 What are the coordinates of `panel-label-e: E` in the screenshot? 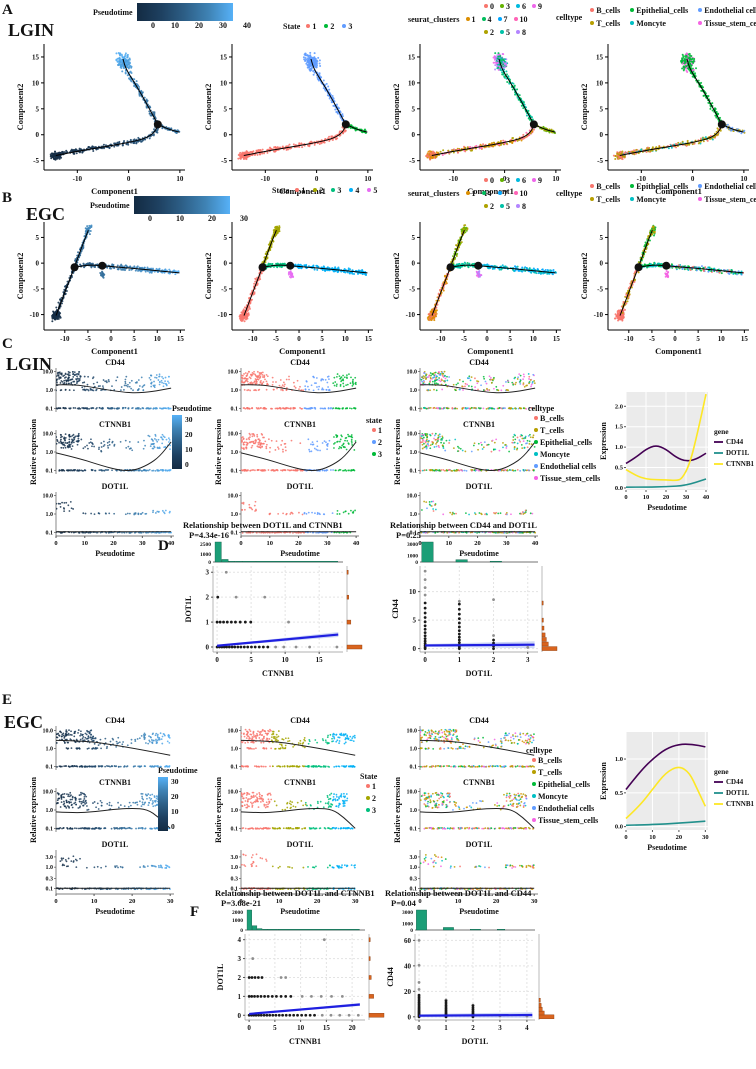 It's located at (7, 700).